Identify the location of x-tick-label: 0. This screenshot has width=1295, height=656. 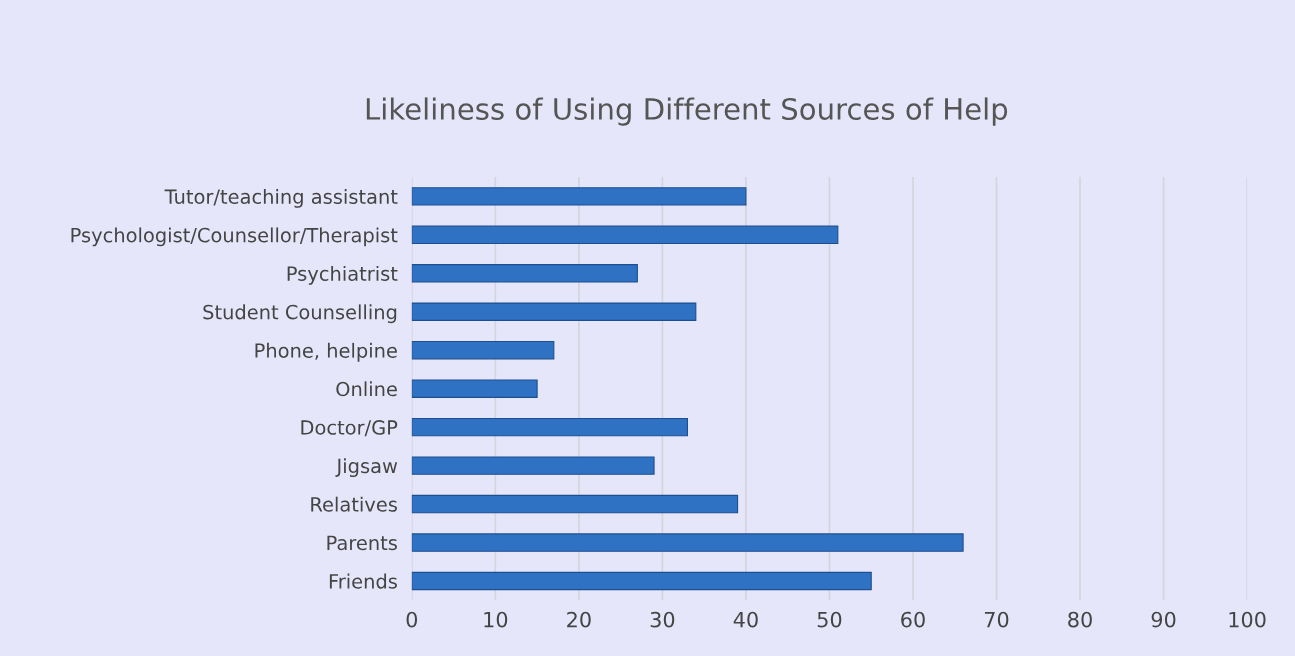
(412, 619).